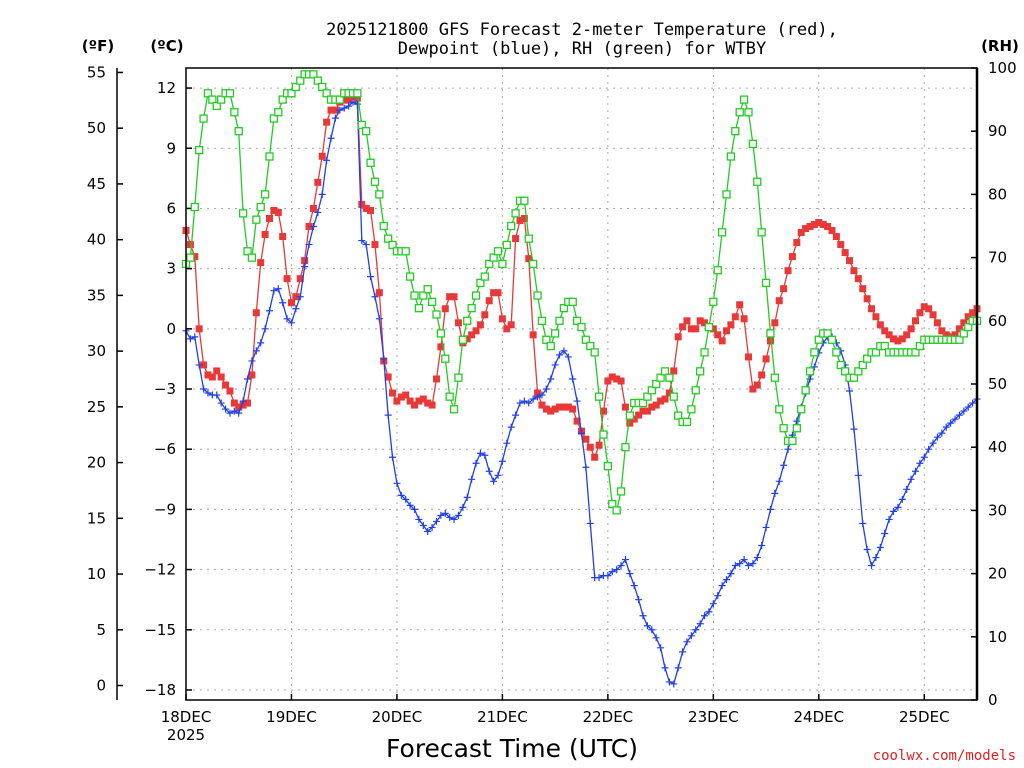  I want to click on celsius-tick-label: 3, so click(171, 269).